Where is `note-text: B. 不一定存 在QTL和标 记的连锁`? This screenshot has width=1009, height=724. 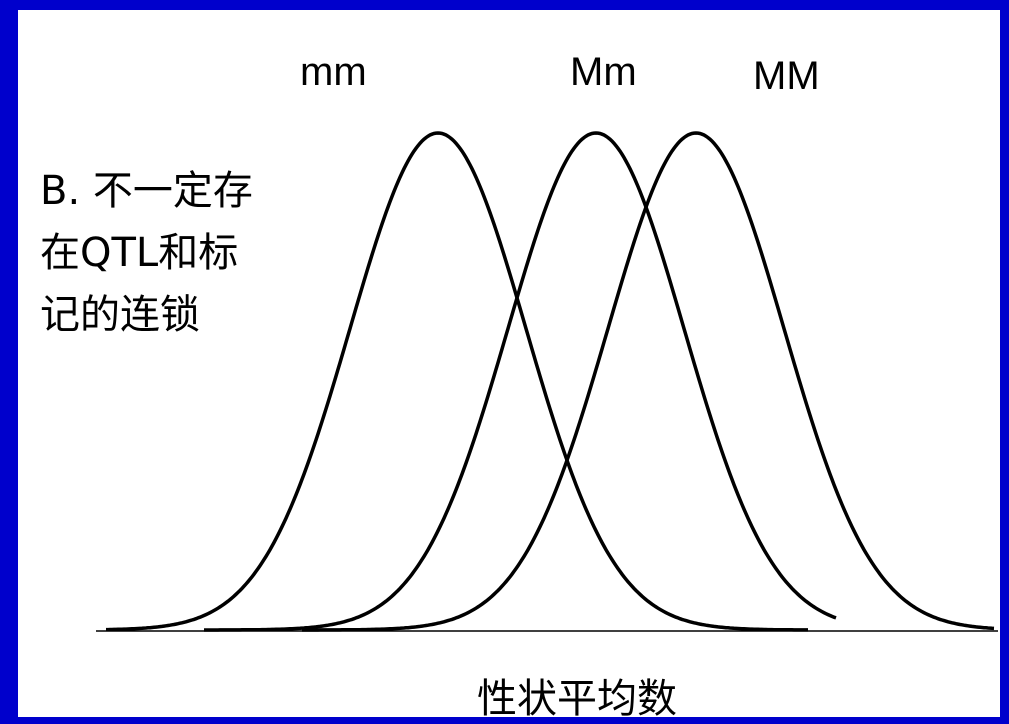 note-text: B. 不一定存 在QTL和标 记的连锁 is located at coordinates (175, 253).